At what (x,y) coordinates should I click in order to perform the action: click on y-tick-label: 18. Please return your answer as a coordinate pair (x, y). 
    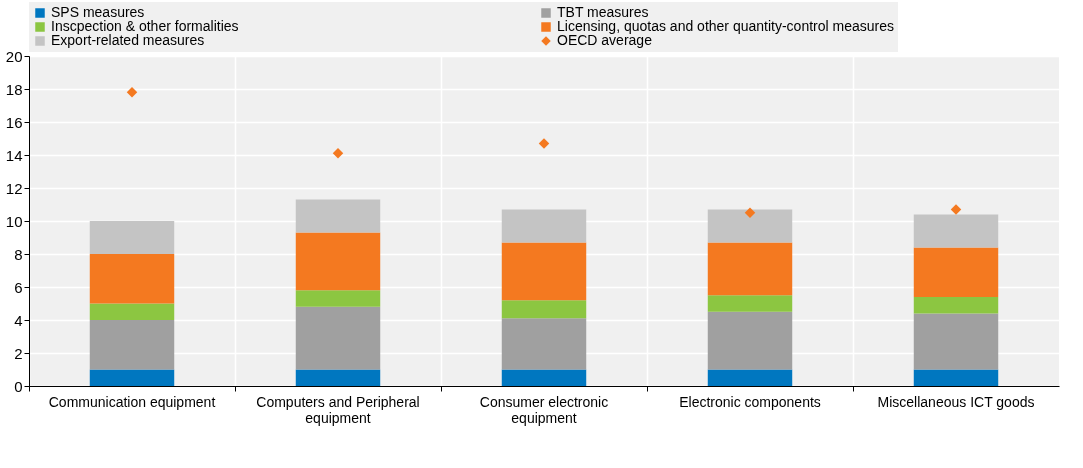
    Looking at the image, I should click on (14, 89).